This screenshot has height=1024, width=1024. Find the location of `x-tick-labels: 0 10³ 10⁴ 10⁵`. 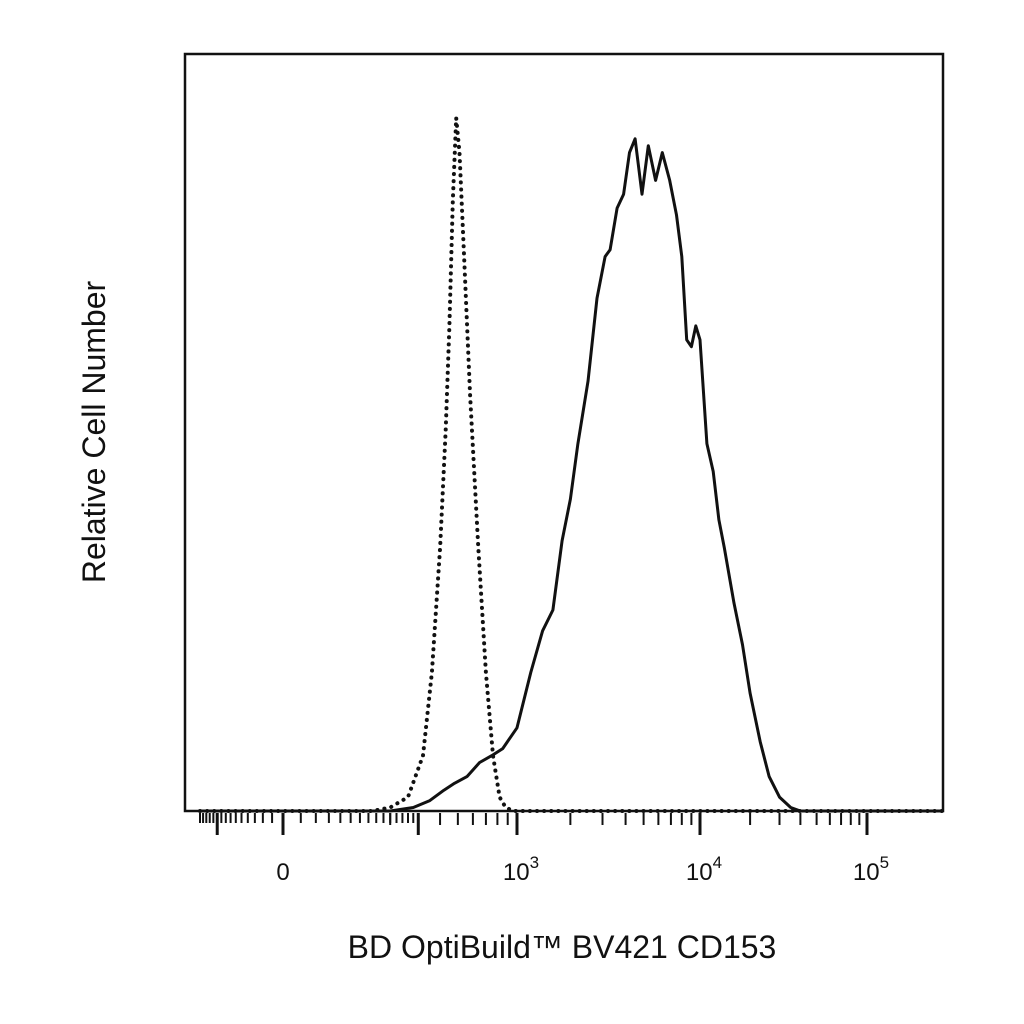

x-tick-labels: 0 10³ 10⁴ 10⁵ is located at coordinates (582, 869).